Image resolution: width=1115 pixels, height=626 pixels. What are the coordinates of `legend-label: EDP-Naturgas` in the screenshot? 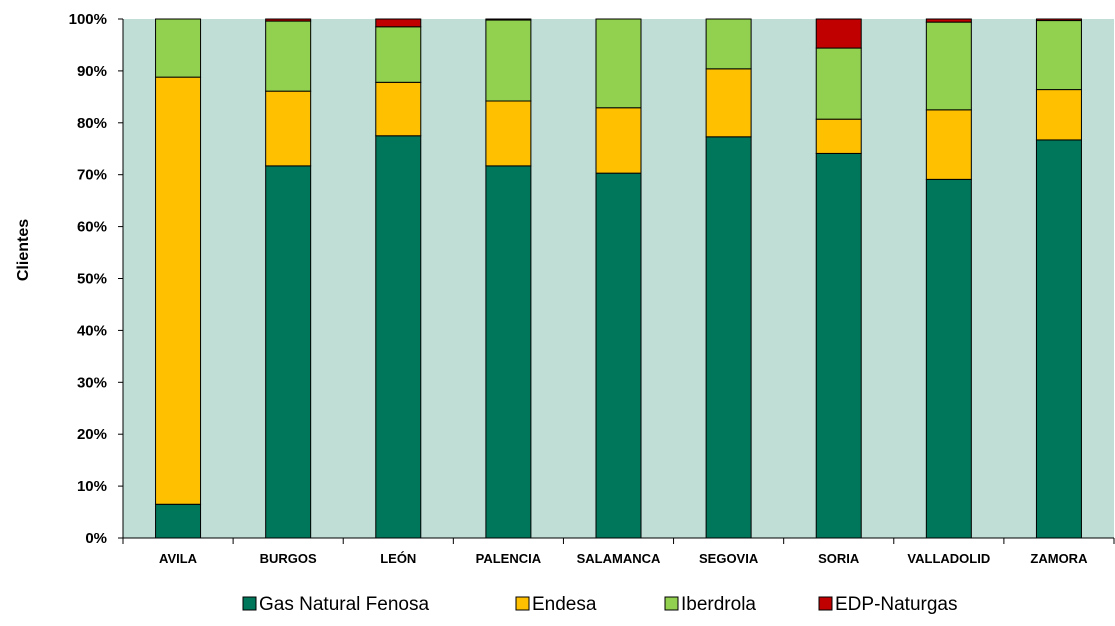 It's located at (896, 604).